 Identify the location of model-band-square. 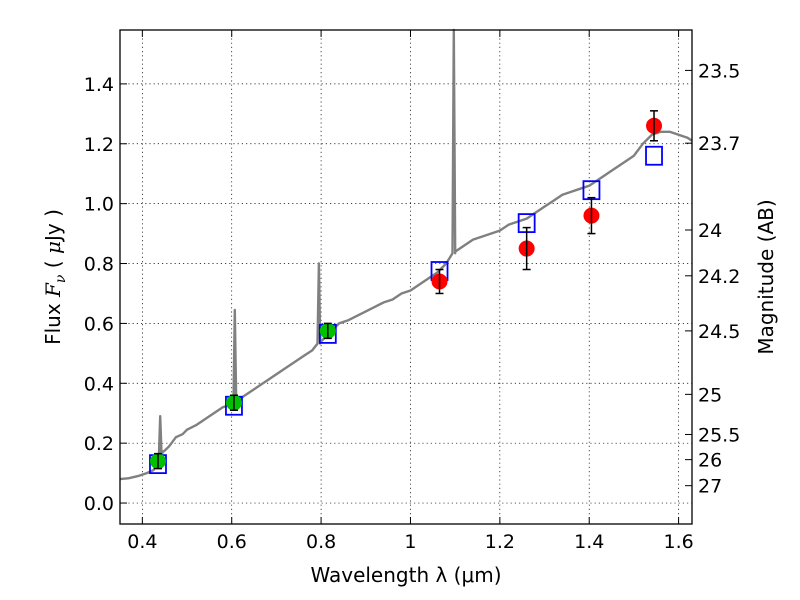
(654, 155).